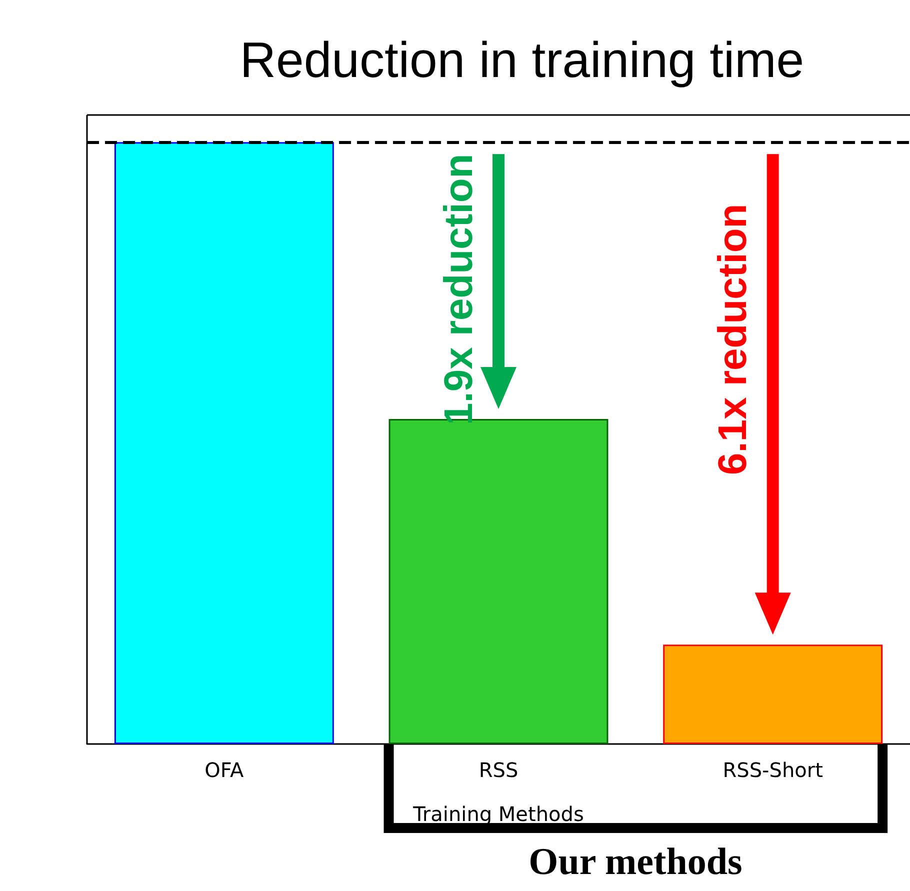  Describe the element at coordinates (635, 862) in the screenshot. I see `text: Our methods` at that location.